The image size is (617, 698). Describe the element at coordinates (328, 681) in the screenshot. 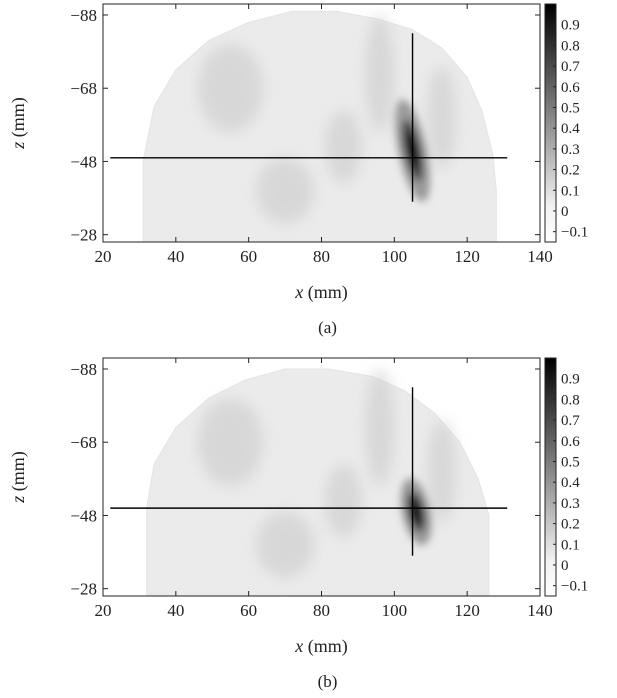

I see `panel-caption: (b)` at that location.